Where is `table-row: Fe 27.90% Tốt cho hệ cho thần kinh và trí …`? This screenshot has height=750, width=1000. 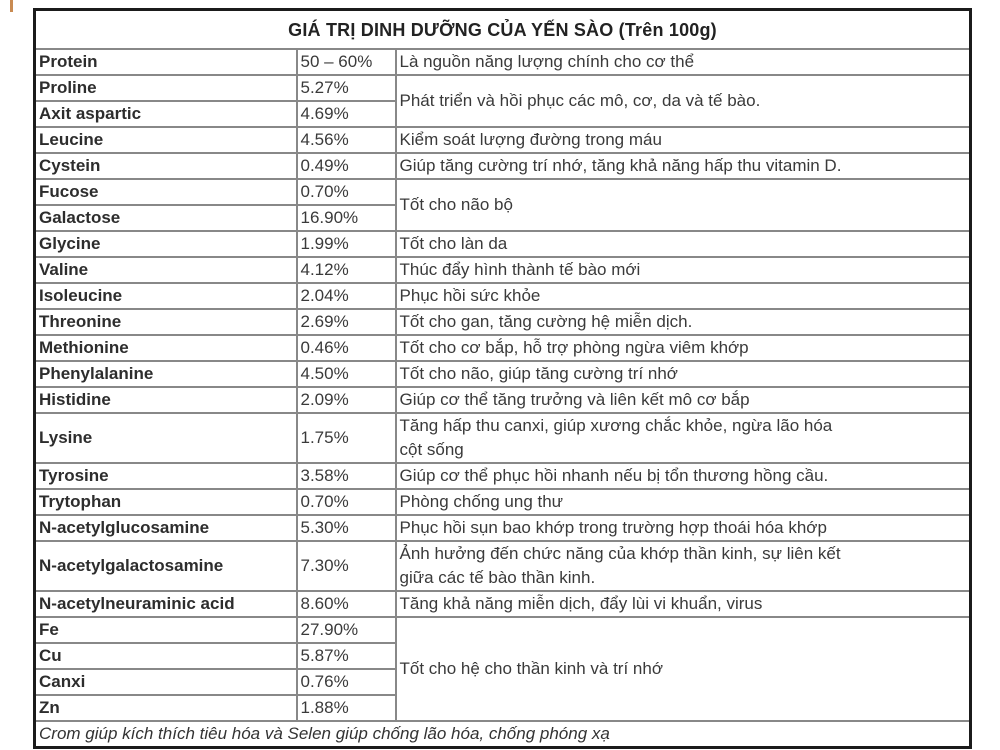
table-row: Fe 27.90% Tốt cho hệ cho thần kinh và trí … is located at coordinates (502, 669).